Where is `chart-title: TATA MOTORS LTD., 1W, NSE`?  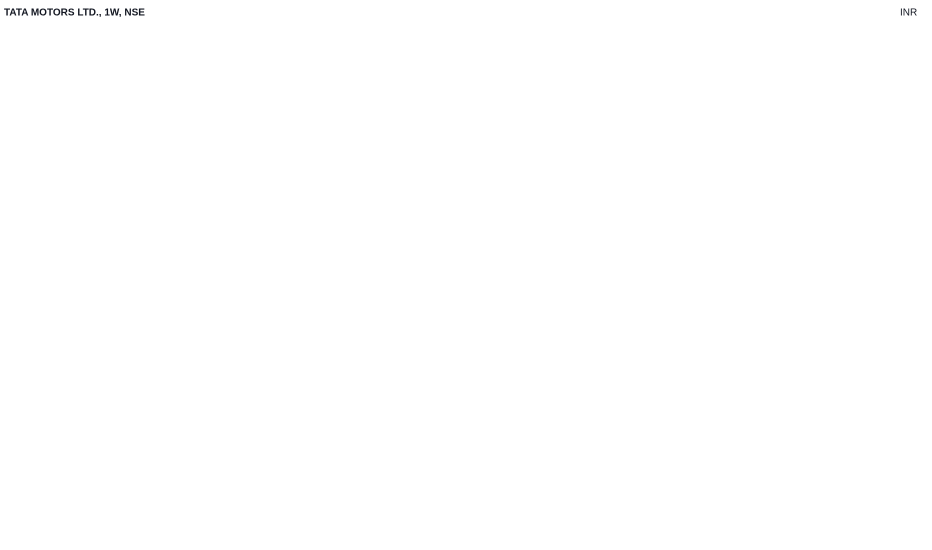 chart-title: TATA MOTORS LTD., 1W, NSE is located at coordinates (74, 13).